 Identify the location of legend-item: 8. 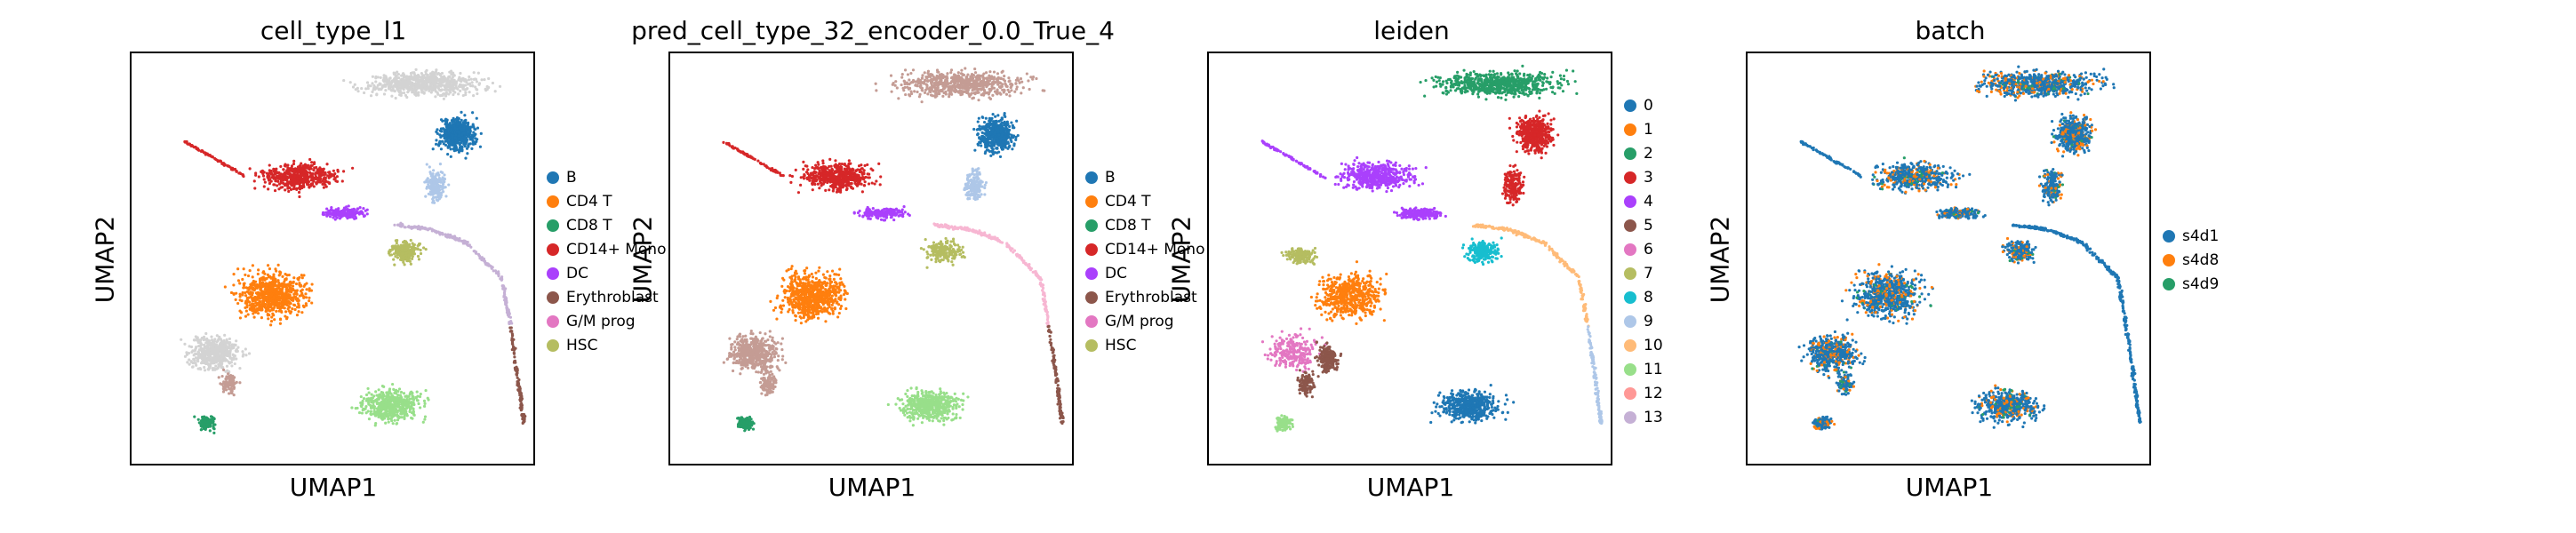
(1643, 297).